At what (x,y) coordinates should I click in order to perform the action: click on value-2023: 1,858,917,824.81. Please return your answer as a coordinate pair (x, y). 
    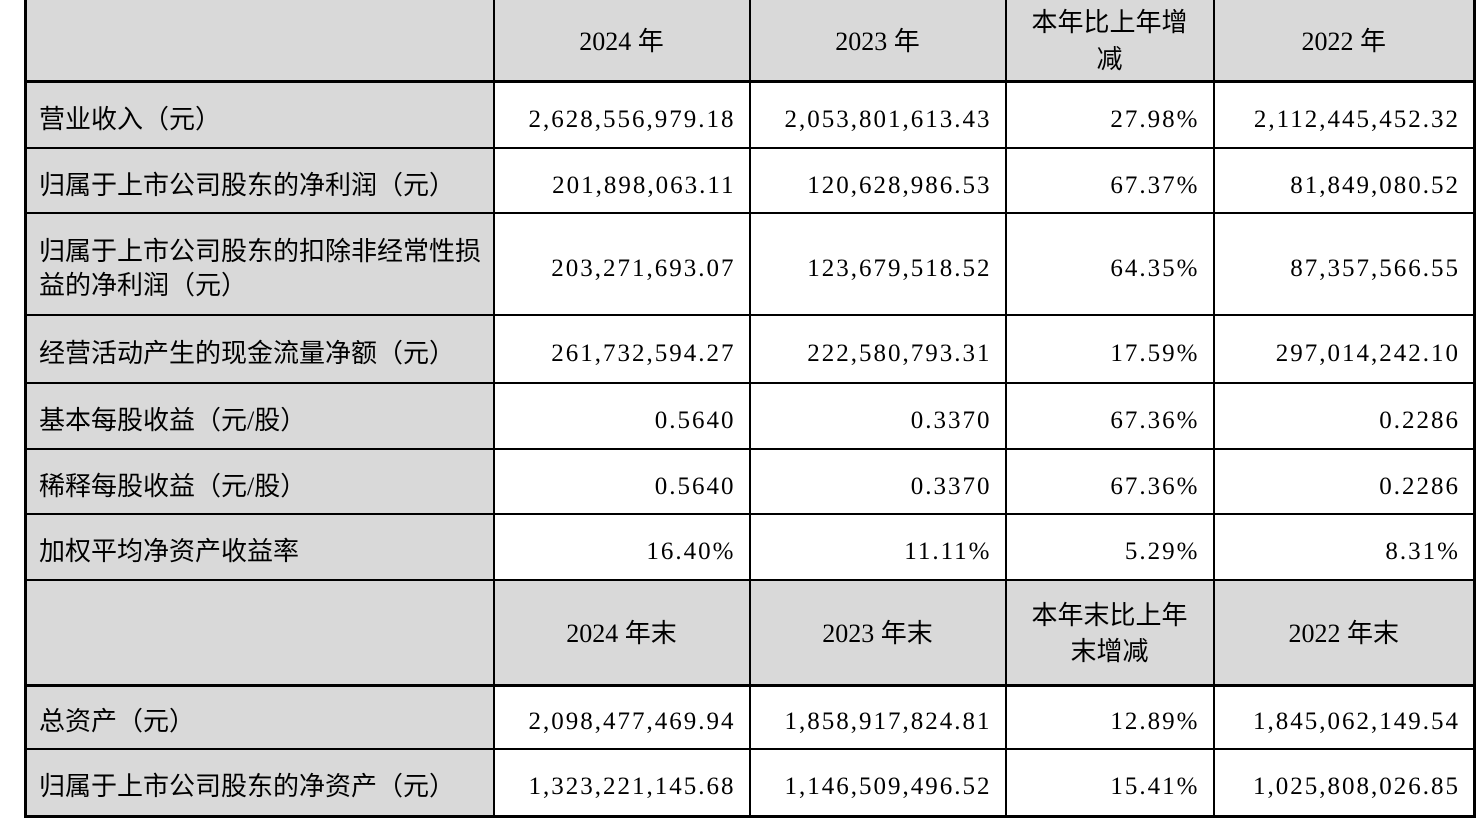
    Looking at the image, I should click on (877, 717).